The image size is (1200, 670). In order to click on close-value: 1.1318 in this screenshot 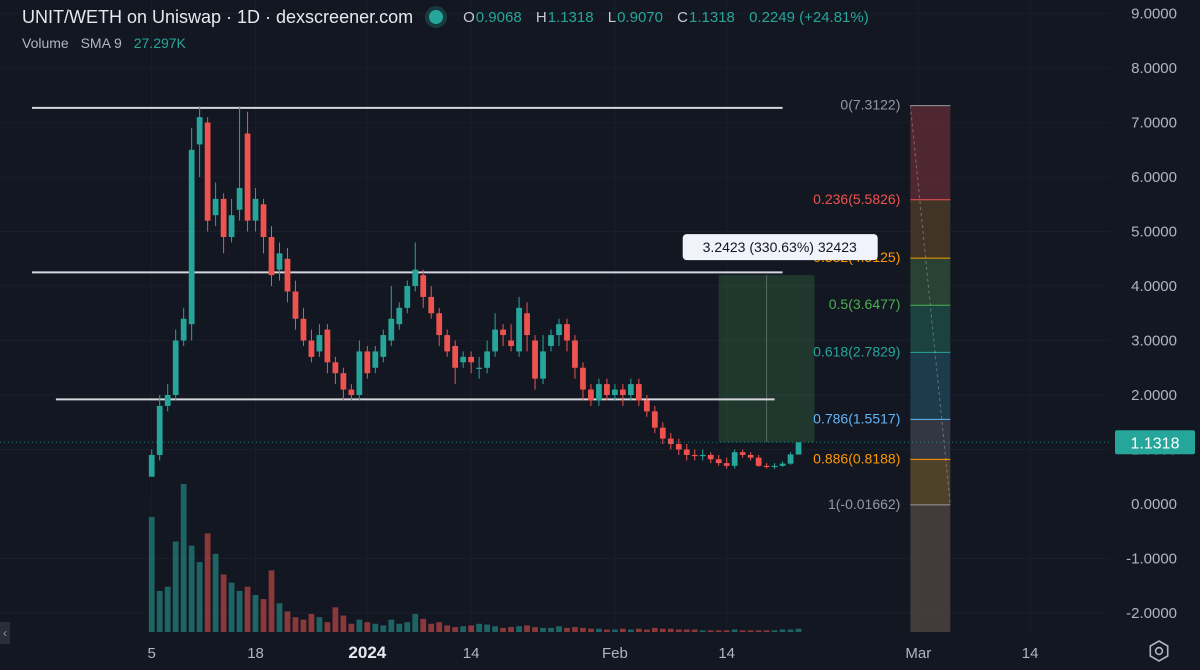, I will do `click(712, 17)`.